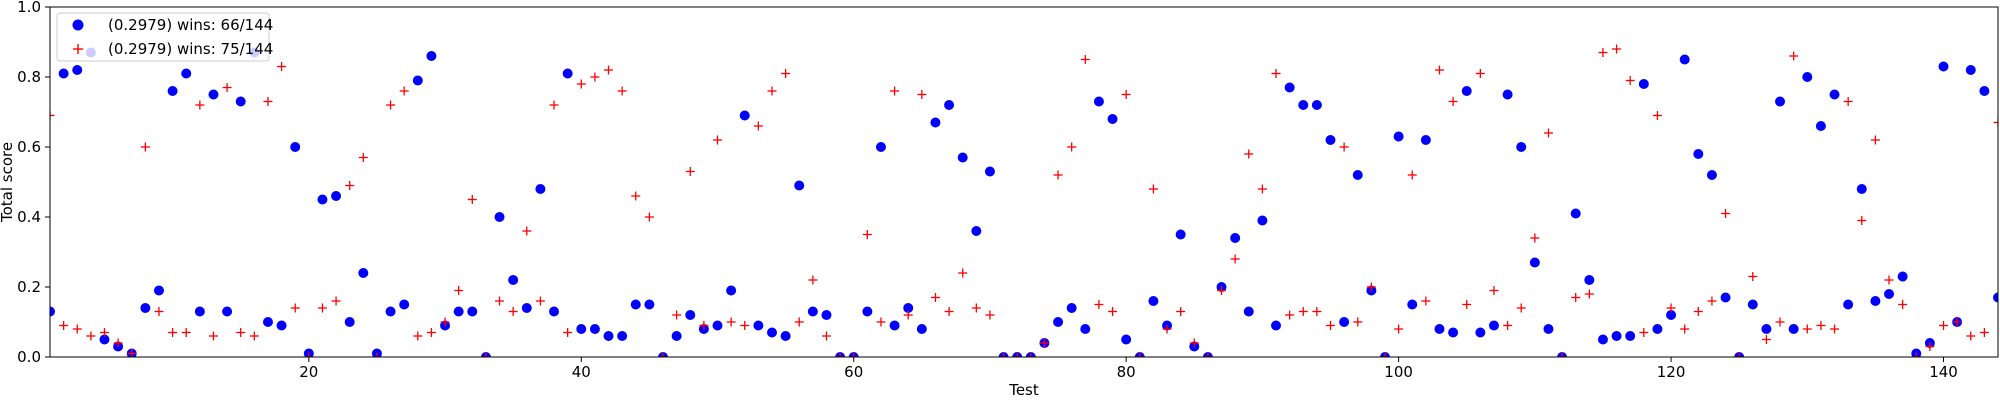 This screenshot has height=404, width=2000. What do you see at coordinates (308, 372) in the screenshot?
I see `x-tick-label: 20` at bounding box center [308, 372].